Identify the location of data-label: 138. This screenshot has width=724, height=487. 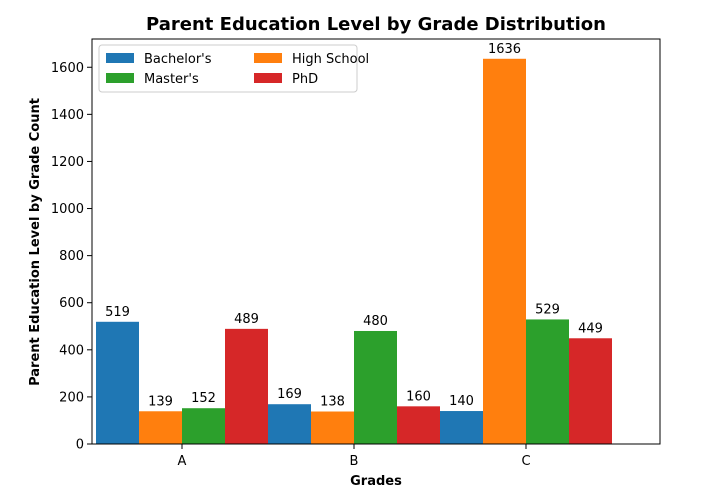
(332, 402).